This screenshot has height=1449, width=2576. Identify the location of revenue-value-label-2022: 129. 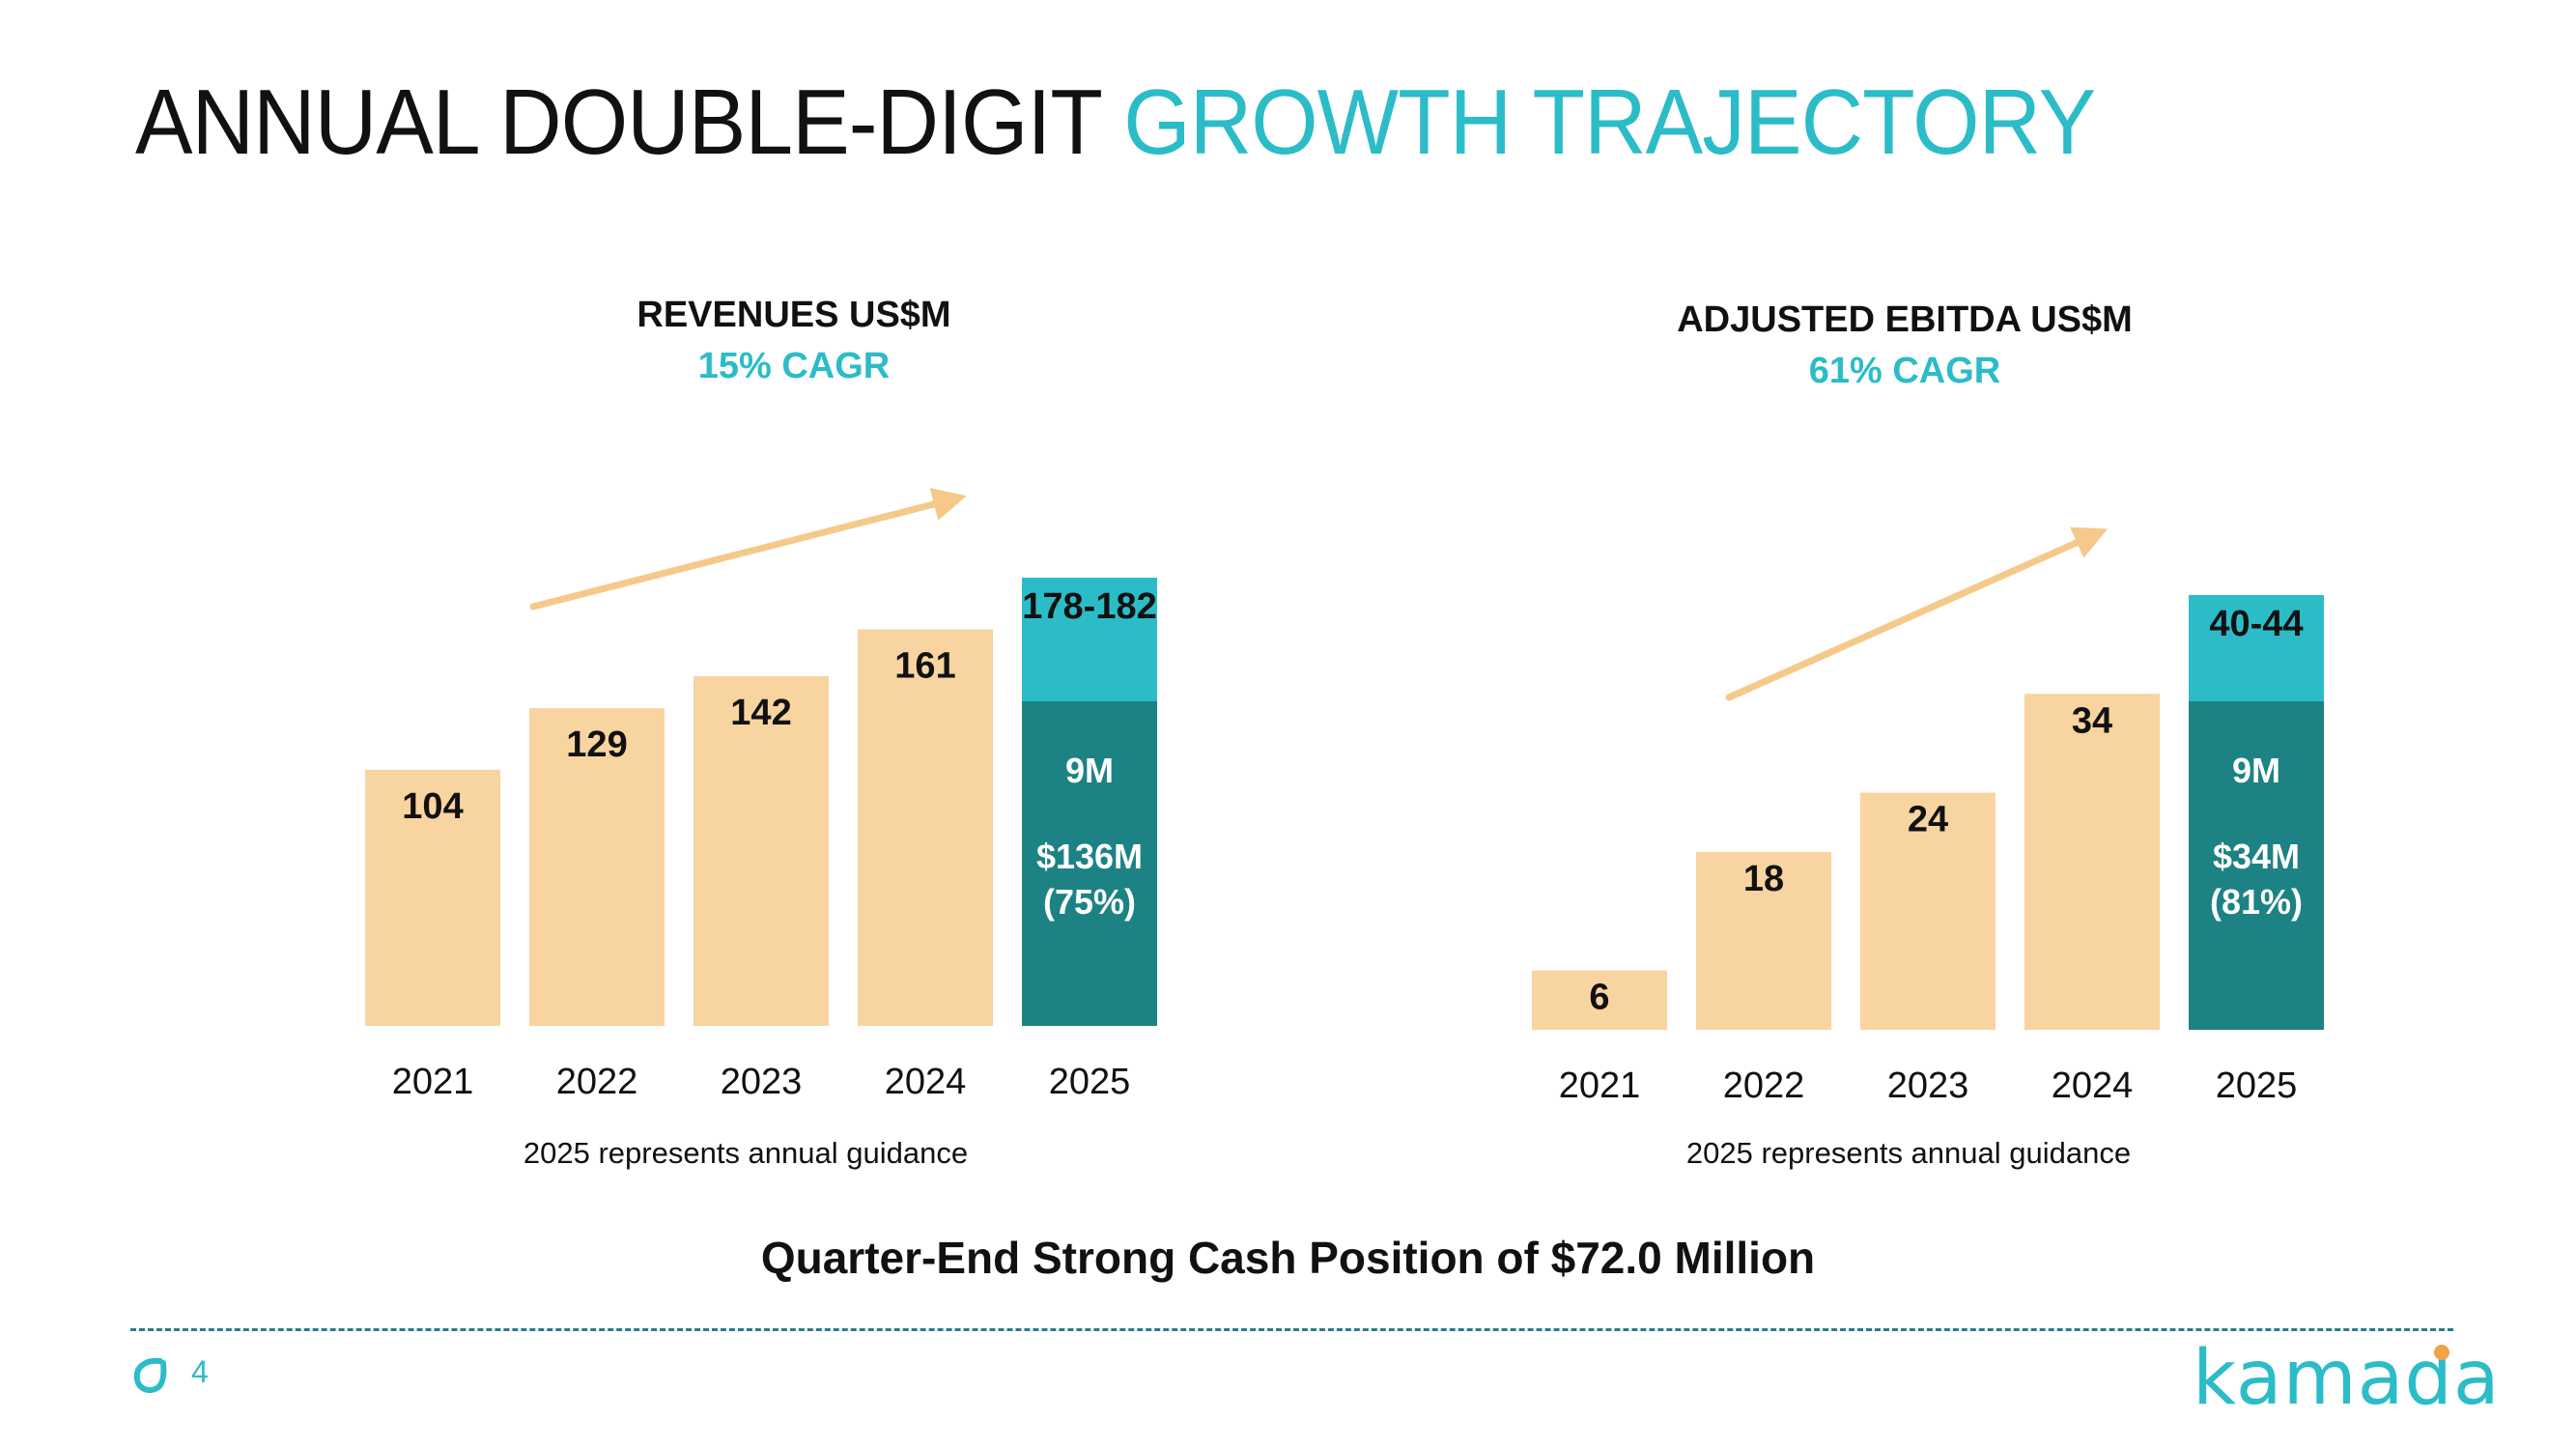
(596, 744).